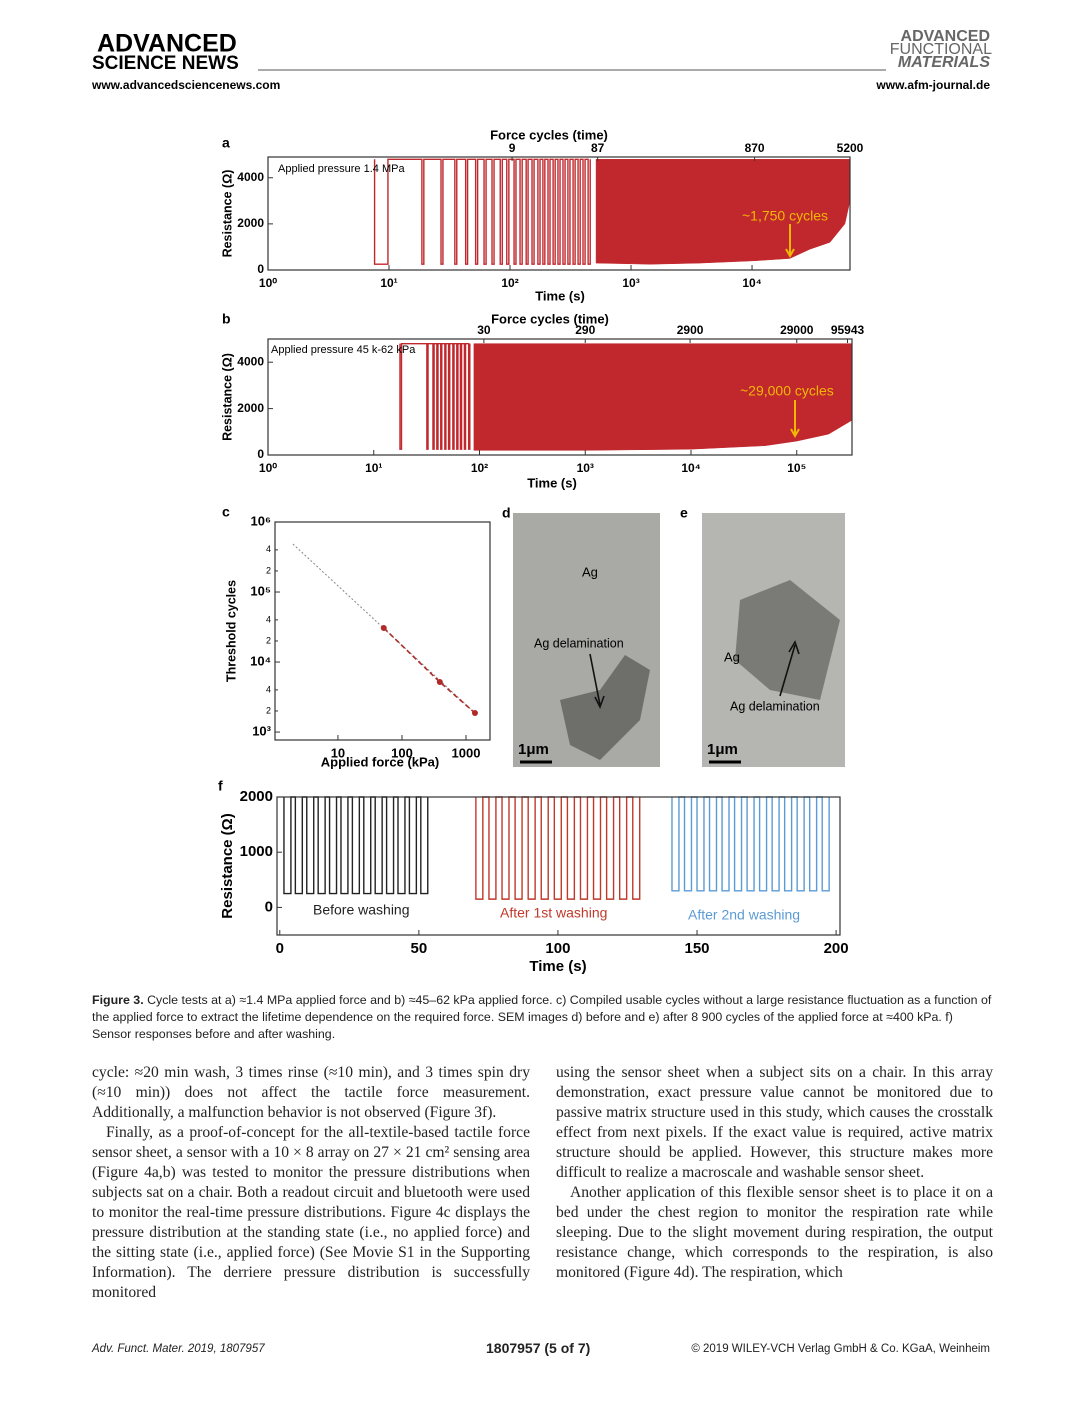 The width and height of the screenshot is (1080, 1419). I want to click on panel-letter: b, so click(226, 319).